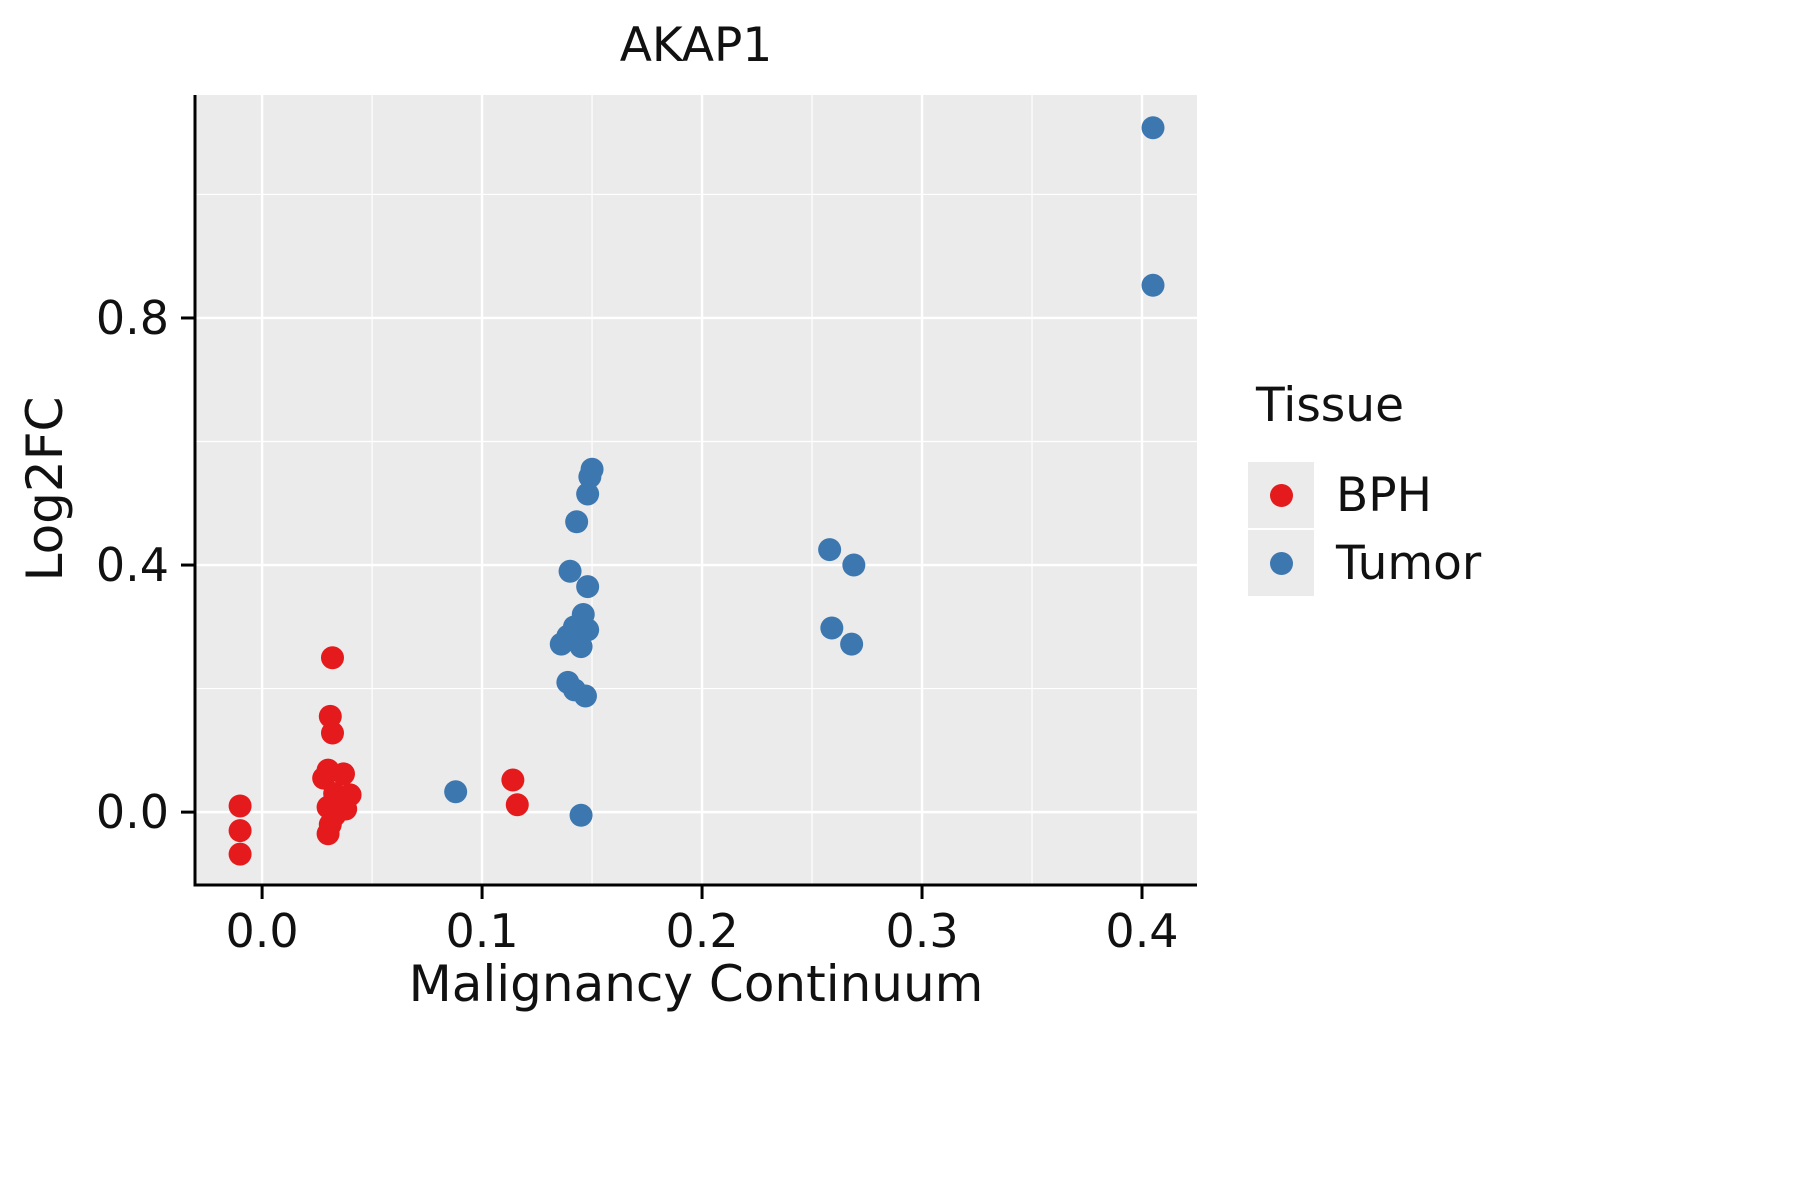  What do you see at coordinates (921, 931) in the screenshot?
I see `x-tick-label: 0.3` at bounding box center [921, 931].